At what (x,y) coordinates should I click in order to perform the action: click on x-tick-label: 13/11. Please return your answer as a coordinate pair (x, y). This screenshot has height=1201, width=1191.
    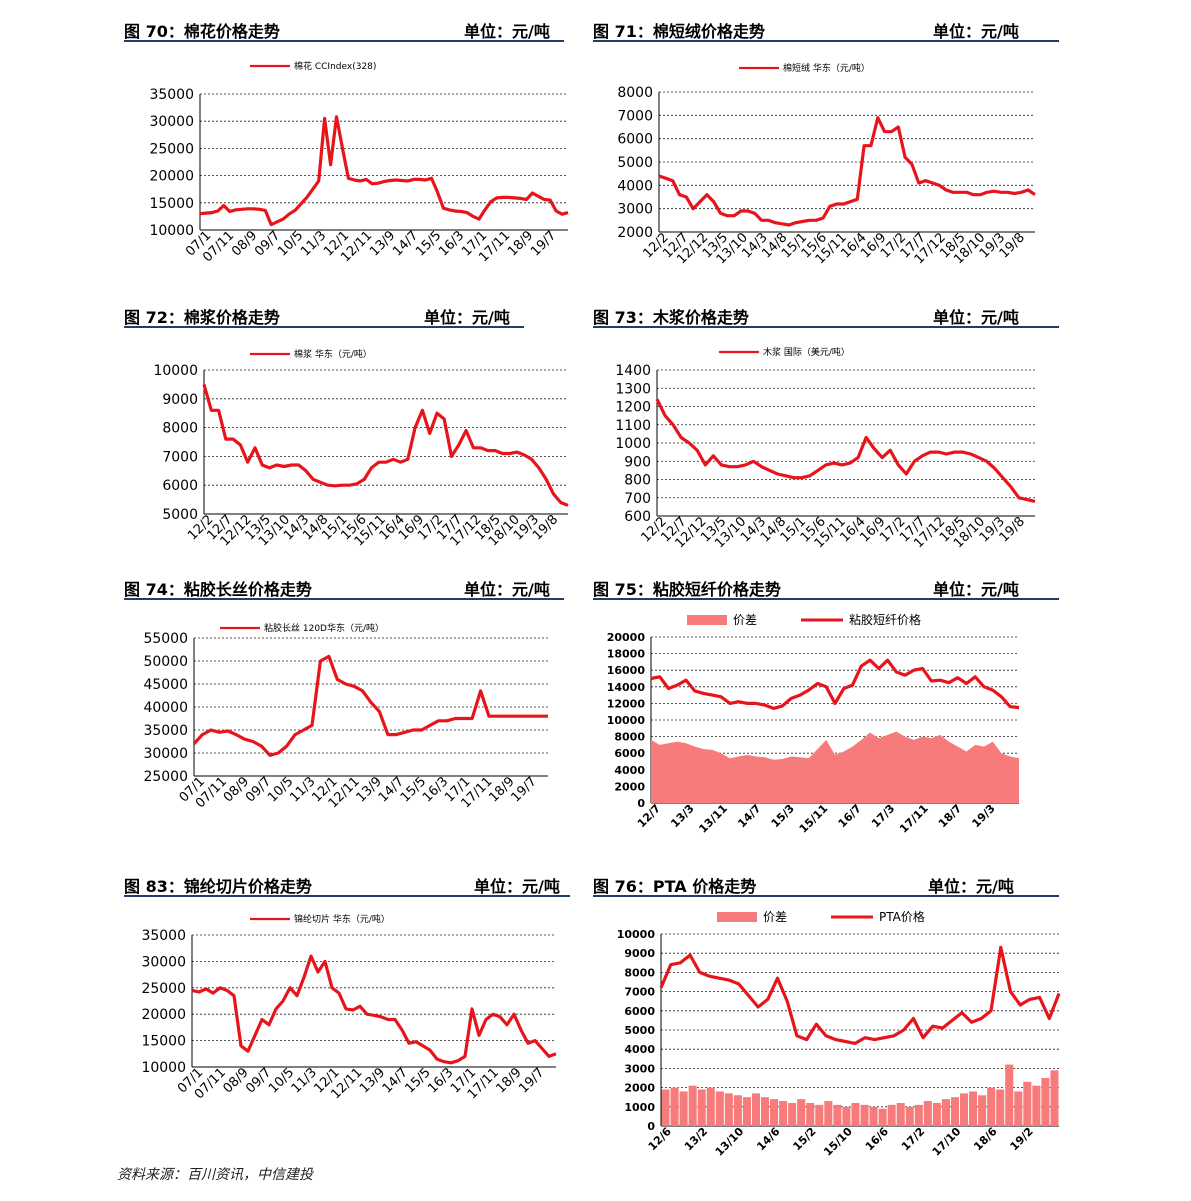
    Looking at the image, I should click on (713, 819).